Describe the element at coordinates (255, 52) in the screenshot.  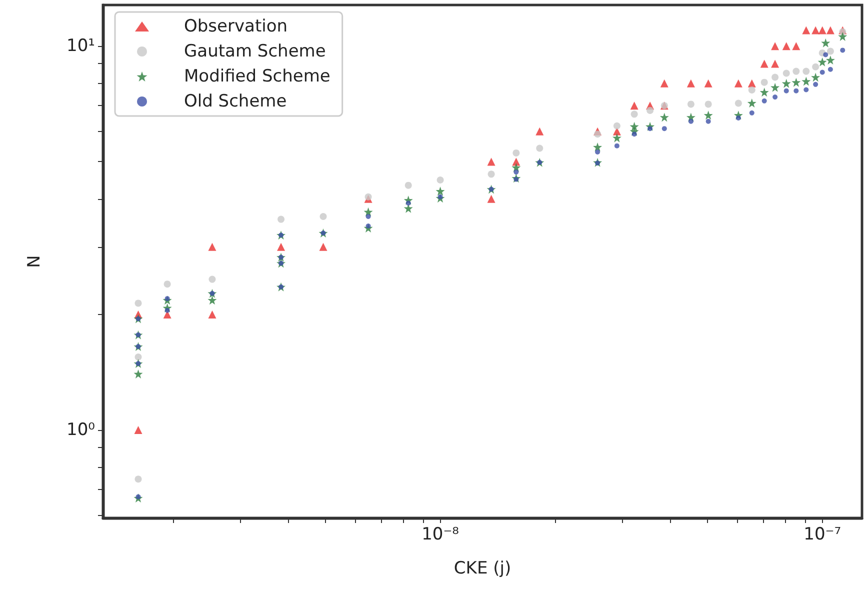
I see `legend-label: Gautam Scheme` at that location.